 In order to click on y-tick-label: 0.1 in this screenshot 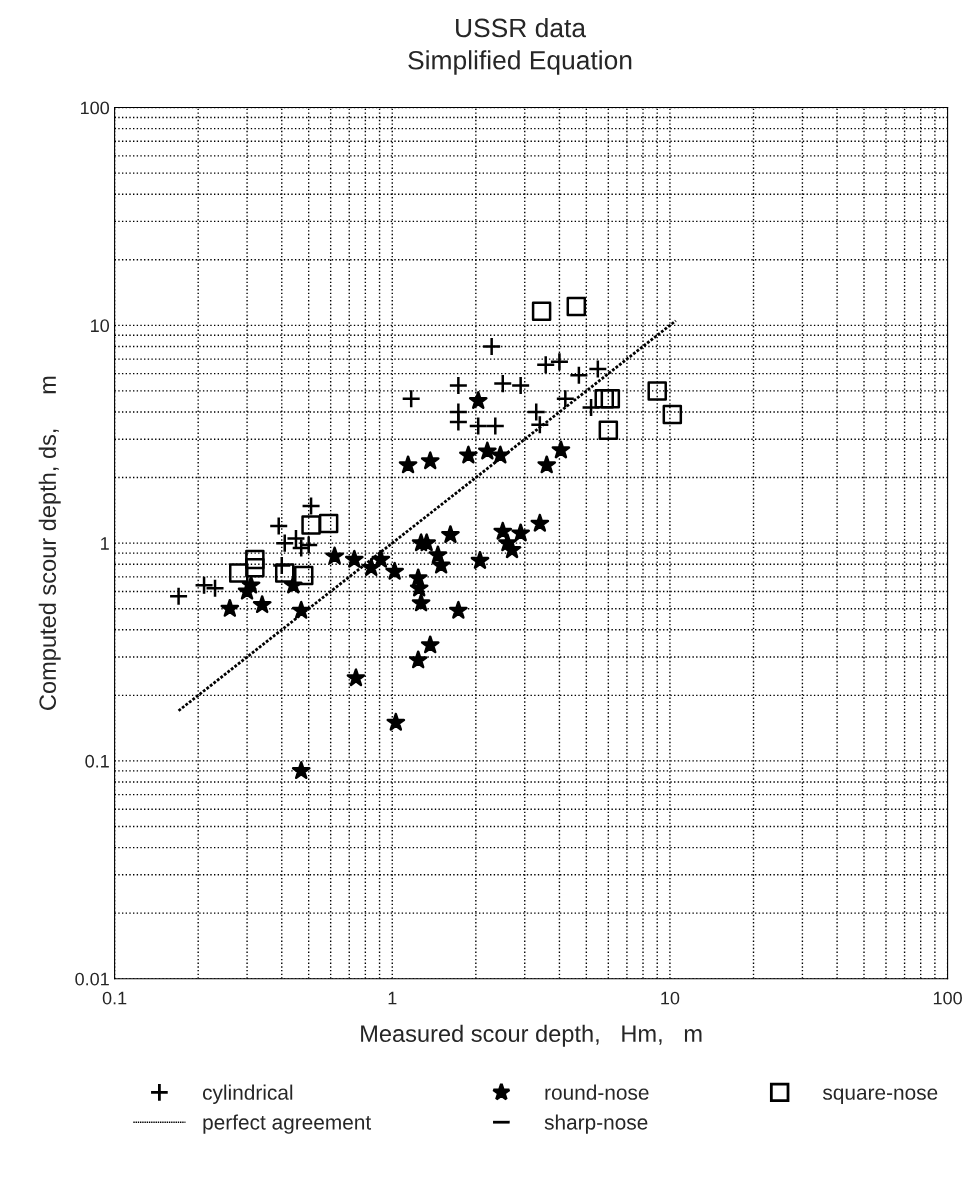, I will do `click(97, 761)`.